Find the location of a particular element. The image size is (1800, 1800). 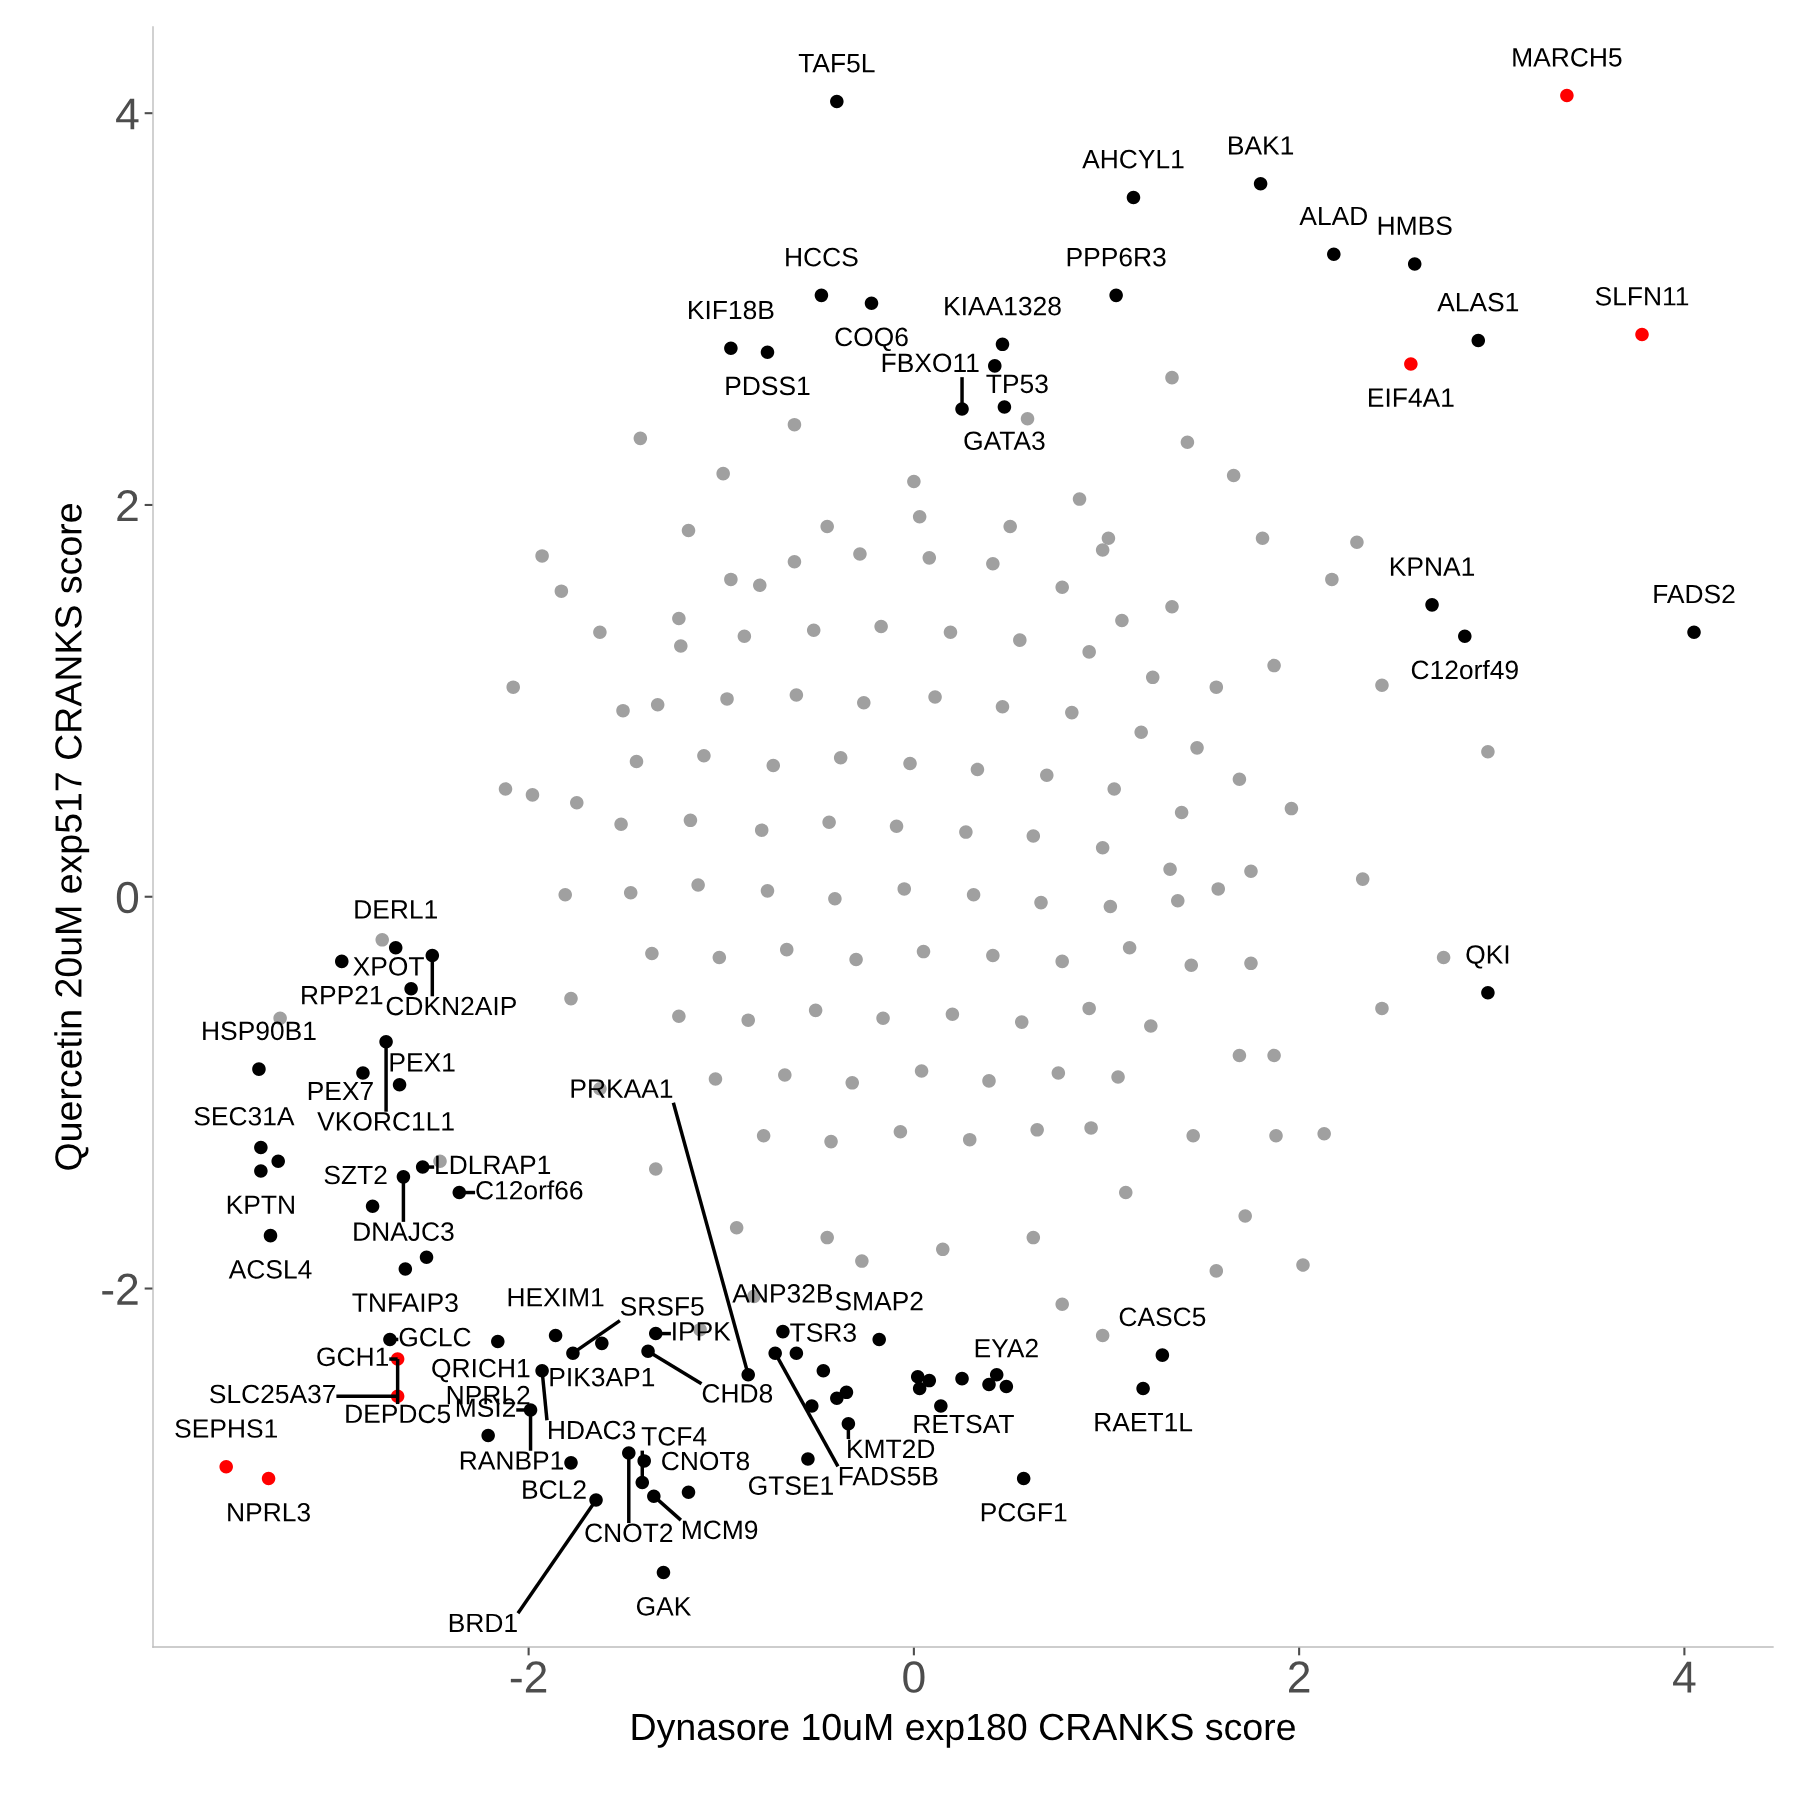

annotation: MARCH5 is located at coordinates (1567, 57).